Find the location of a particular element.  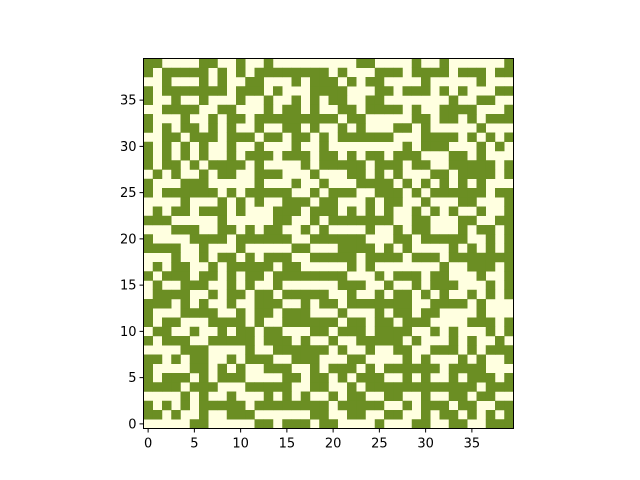

y-tick-label: 5 is located at coordinates (132, 378).